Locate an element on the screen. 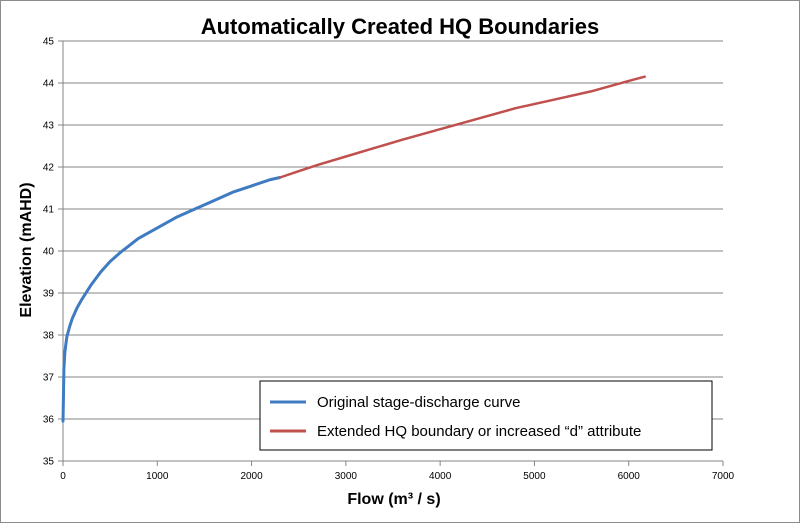 The width and height of the screenshot is (800, 523). x-tick-label: 0 is located at coordinates (63, 476).